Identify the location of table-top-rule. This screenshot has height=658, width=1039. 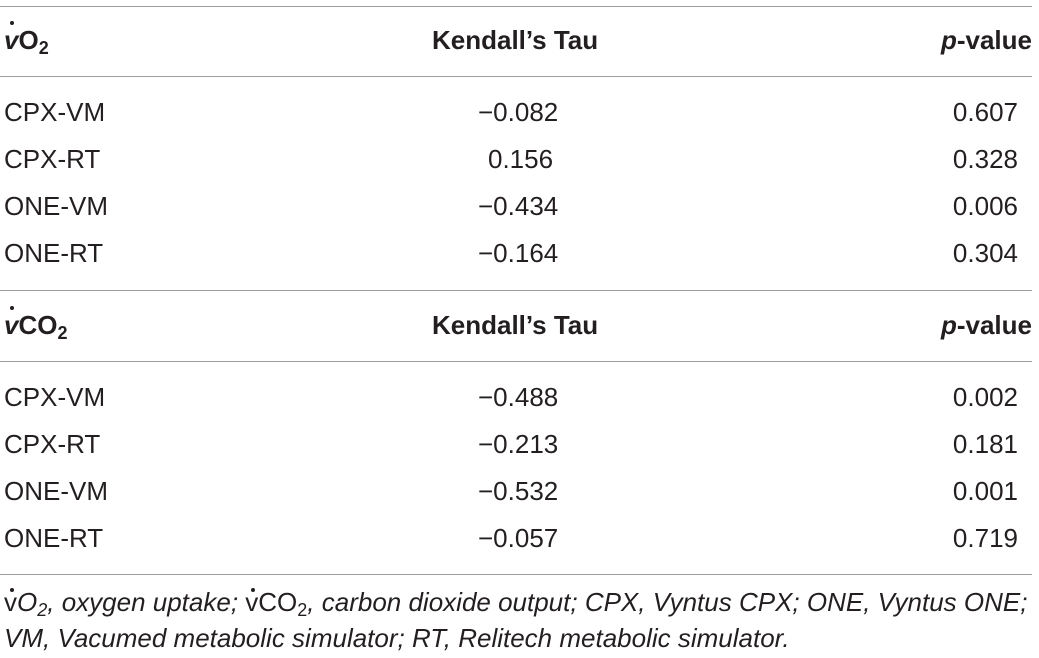
(516, 6).